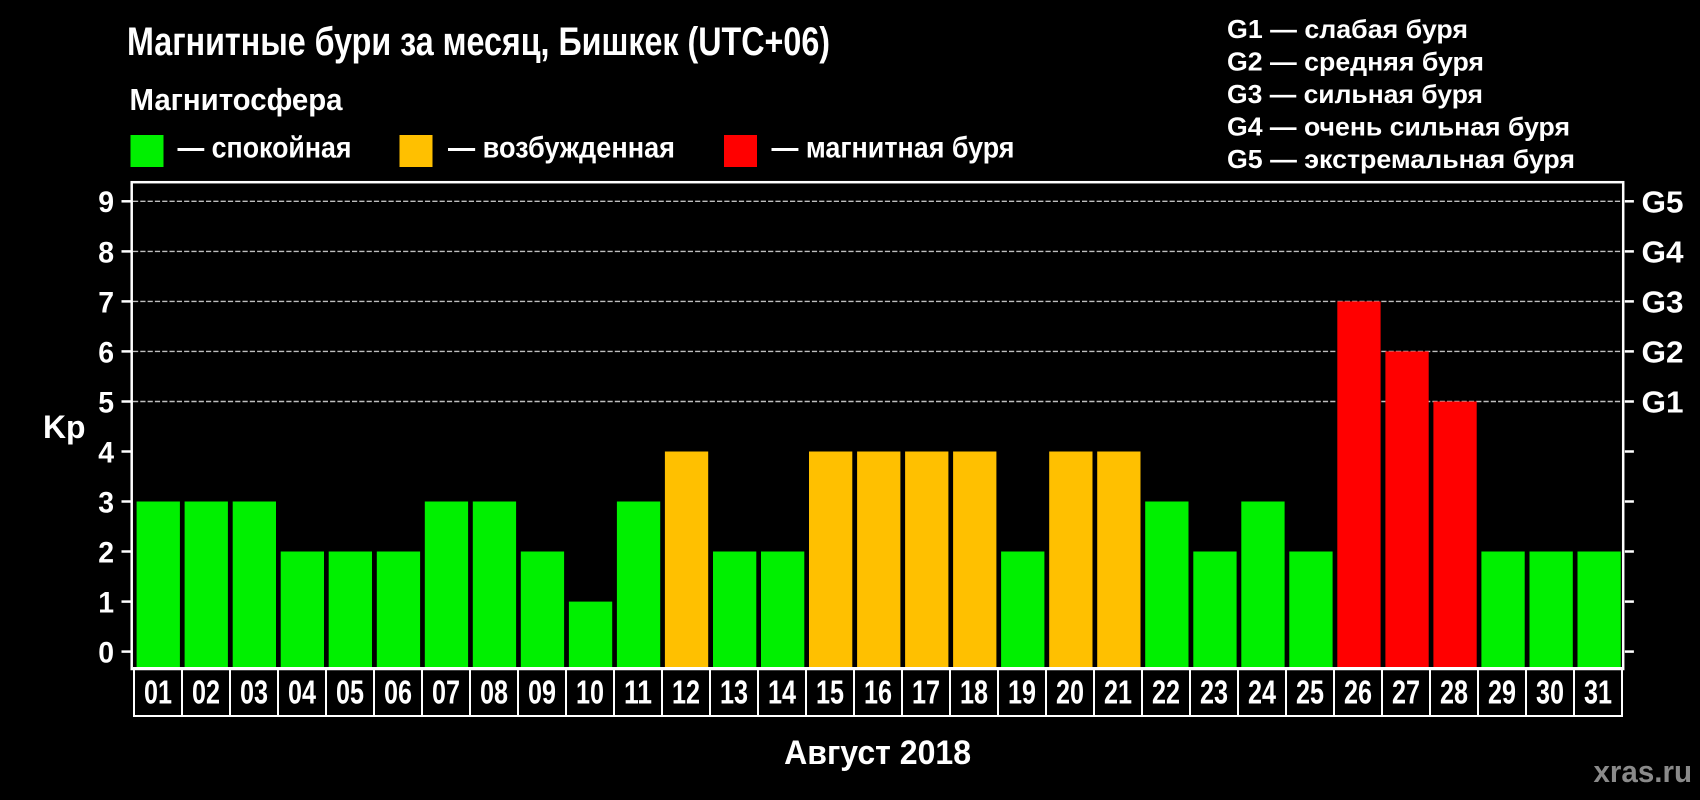 The image size is (1700, 800). What do you see at coordinates (1355, 62) in the screenshot?
I see `svg-text: G2 — средняя буря` at bounding box center [1355, 62].